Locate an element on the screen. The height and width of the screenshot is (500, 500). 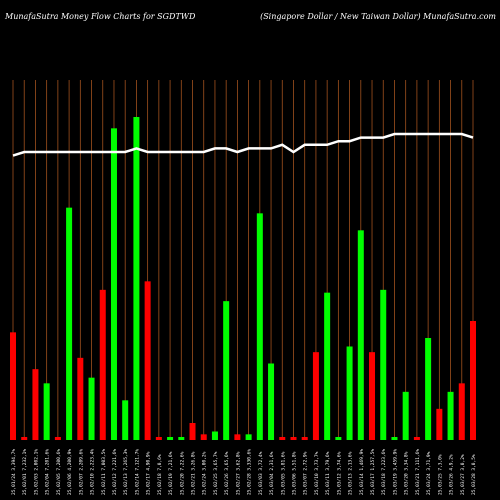
x-tick-label: 25,02/24 3,00,2% is located at coordinates (205, 473).